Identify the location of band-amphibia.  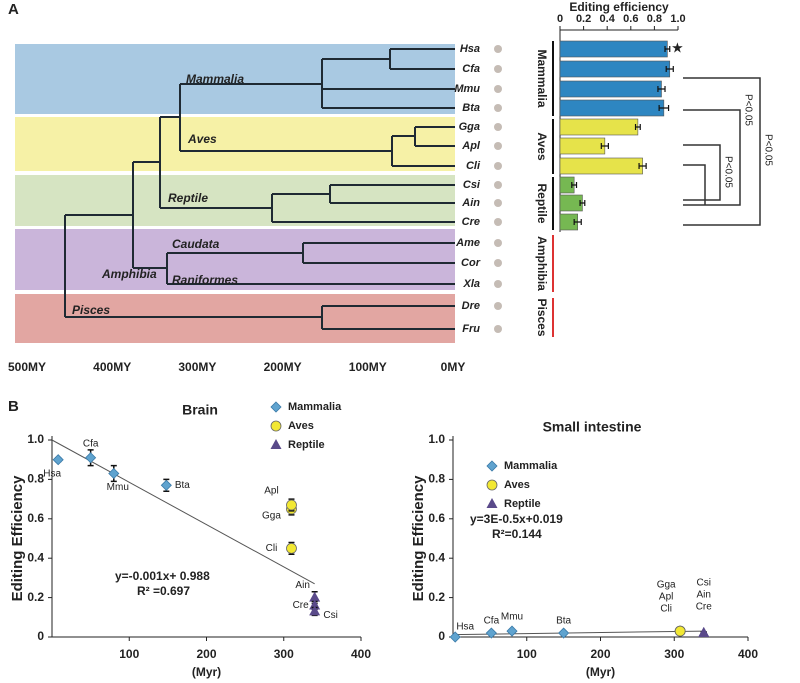
(235, 259).